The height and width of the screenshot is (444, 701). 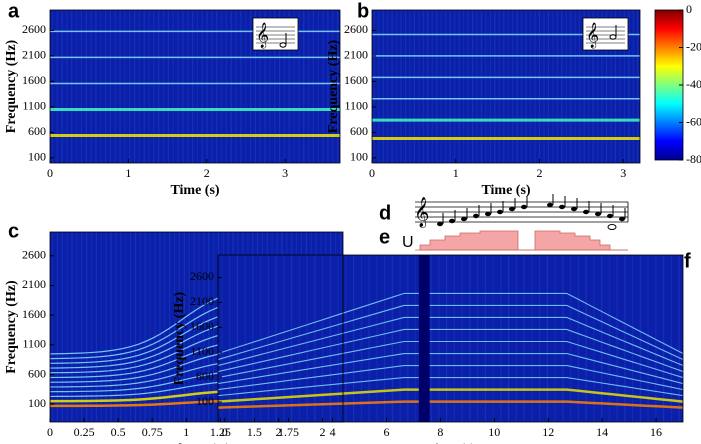 I want to click on x-tick-label: 8, so click(x=440, y=432).